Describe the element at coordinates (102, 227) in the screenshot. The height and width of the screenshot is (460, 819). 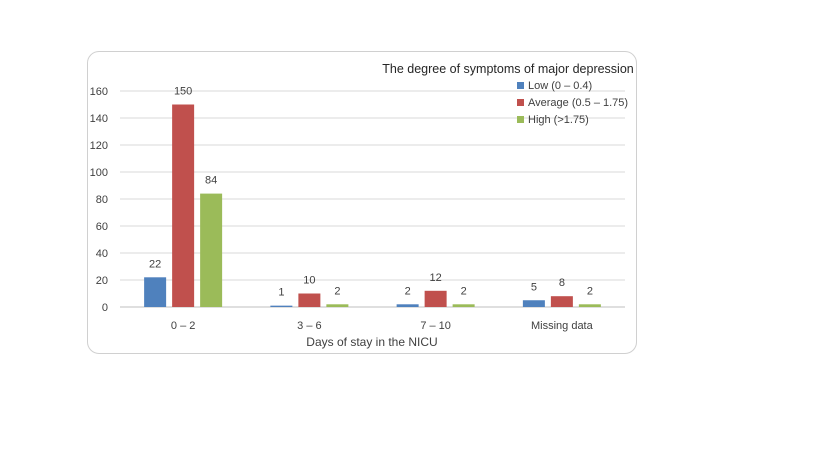
I see `y-tick-label: 60` at that location.